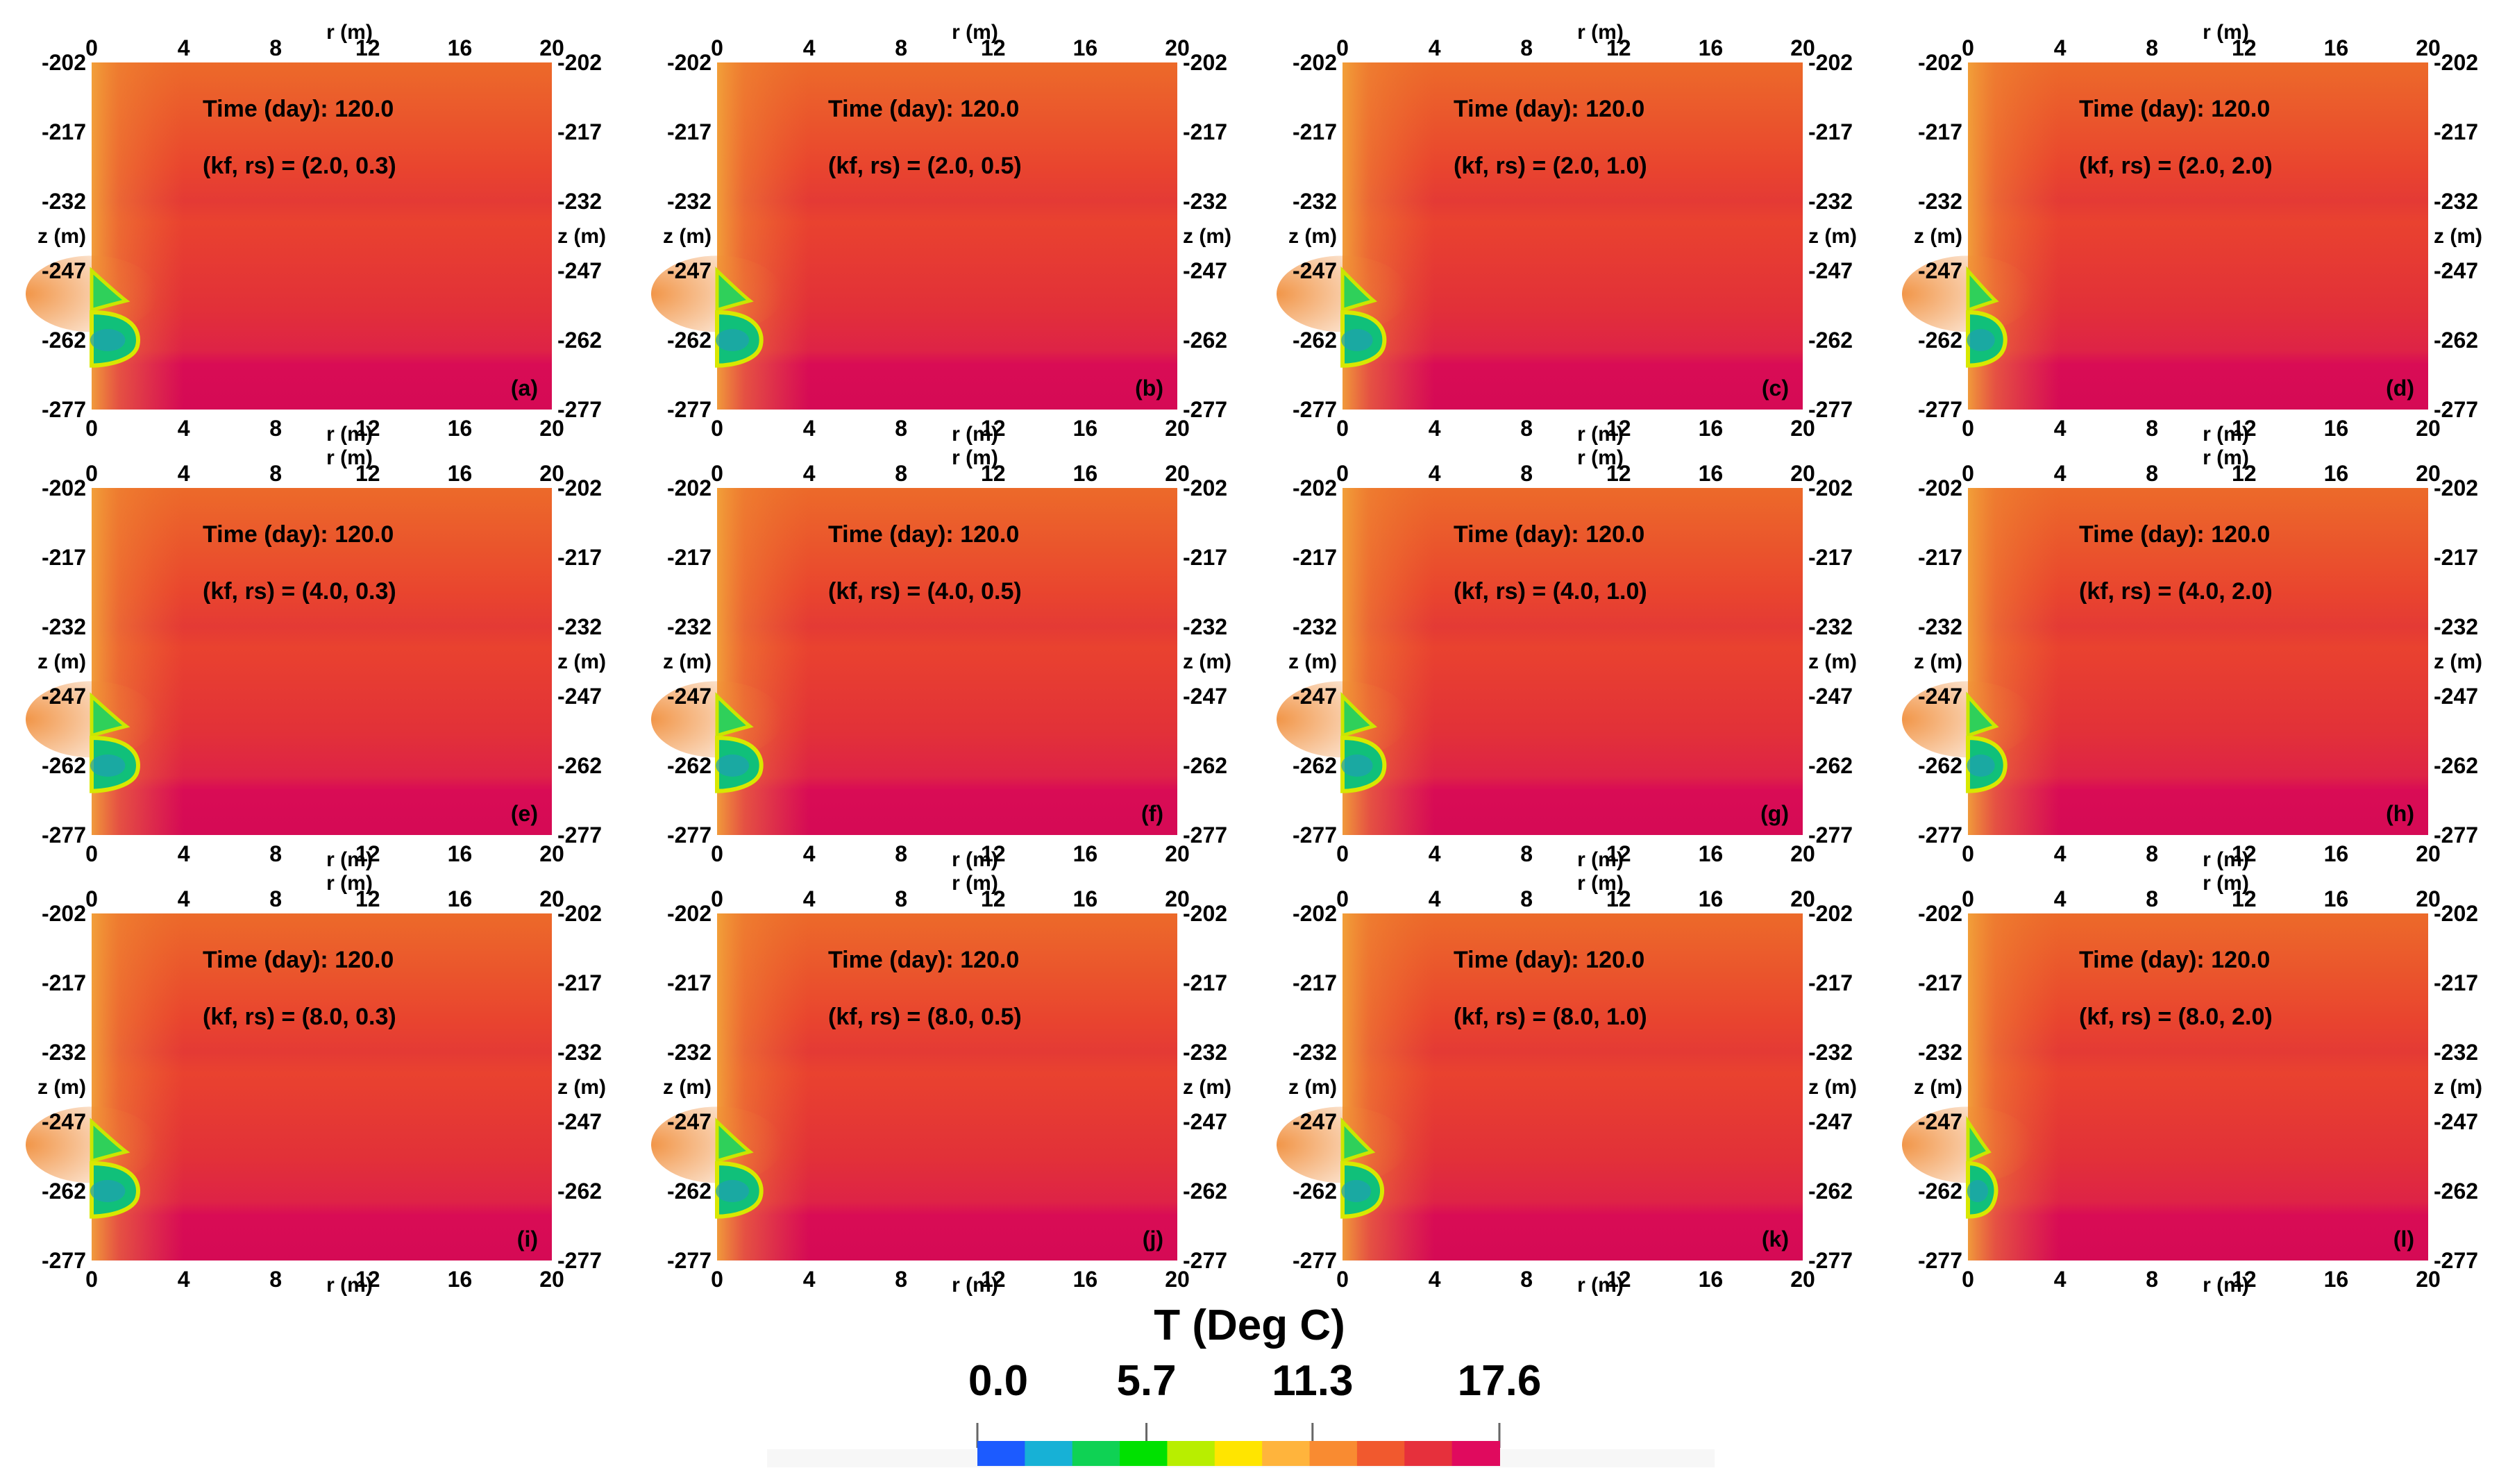  What do you see at coordinates (1775, 388) in the screenshot?
I see `panel-letter: (c)` at bounding box center [1775, 388].